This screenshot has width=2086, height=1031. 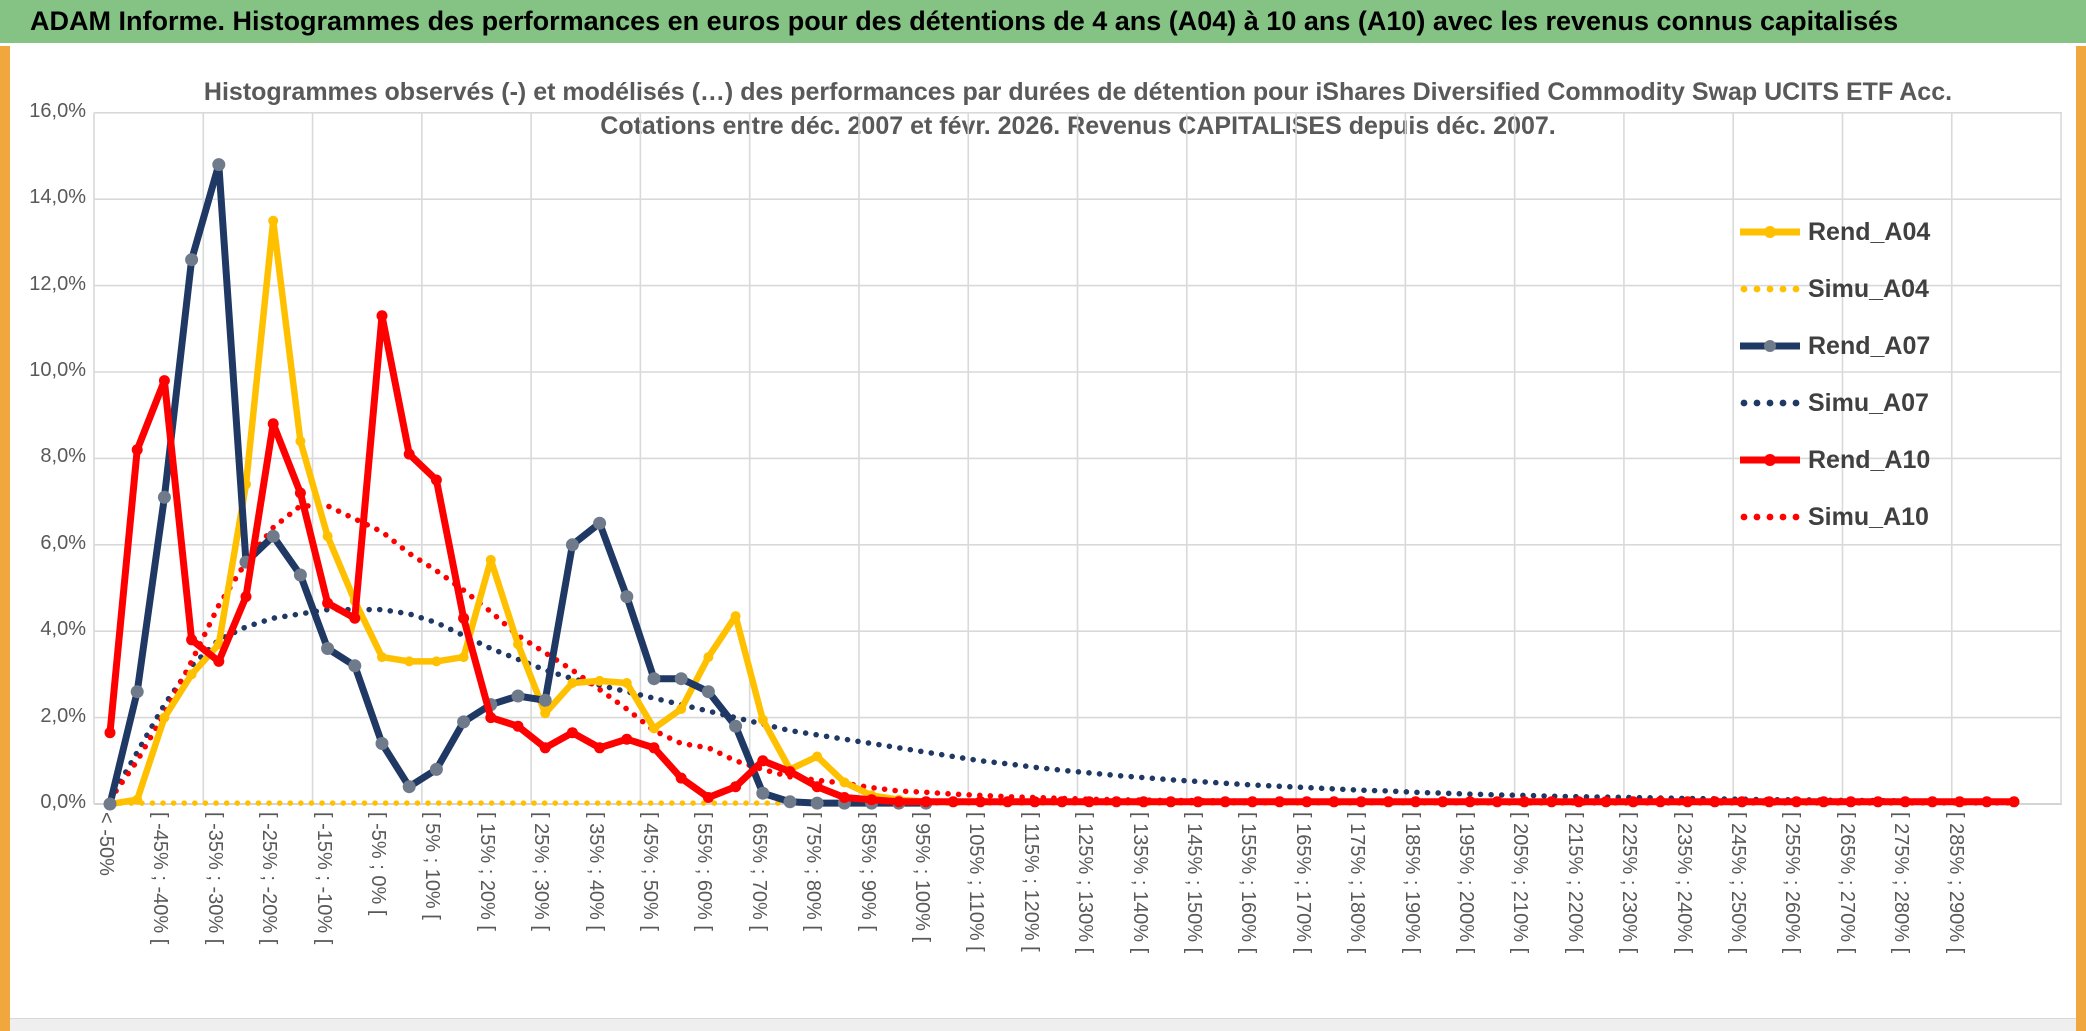 I want to click on legend-item-Simu_A04: Simu_A04, so click(x=1888, y=289).